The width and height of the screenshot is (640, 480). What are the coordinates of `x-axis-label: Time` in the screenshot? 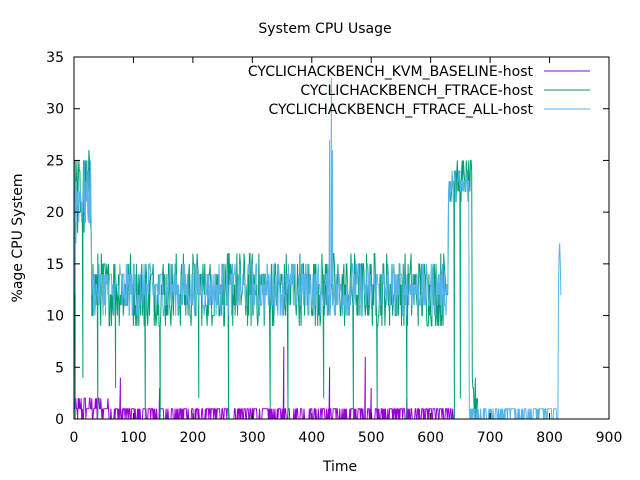 It's located at (339, 467).